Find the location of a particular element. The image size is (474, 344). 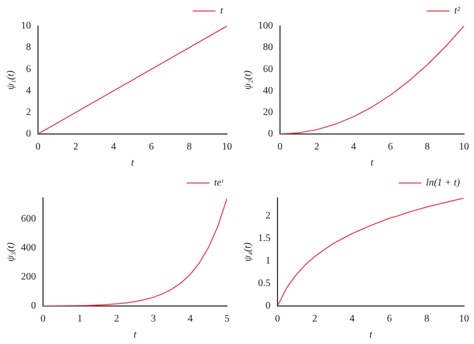

x-tick-label: 3 is located at coordinates (153, 319).